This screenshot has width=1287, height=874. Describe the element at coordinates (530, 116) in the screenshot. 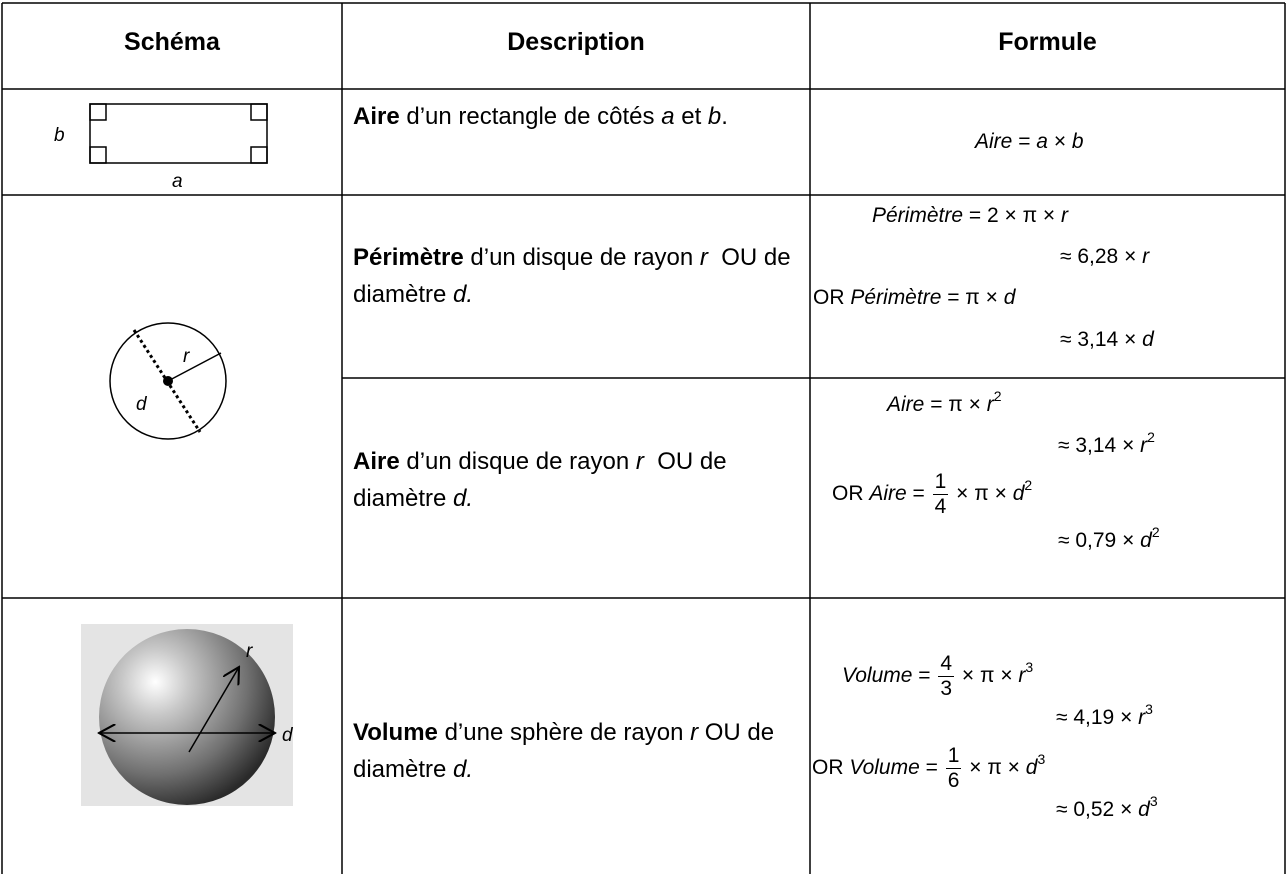

I see `text: d’un rectangle de côtés` at that location.